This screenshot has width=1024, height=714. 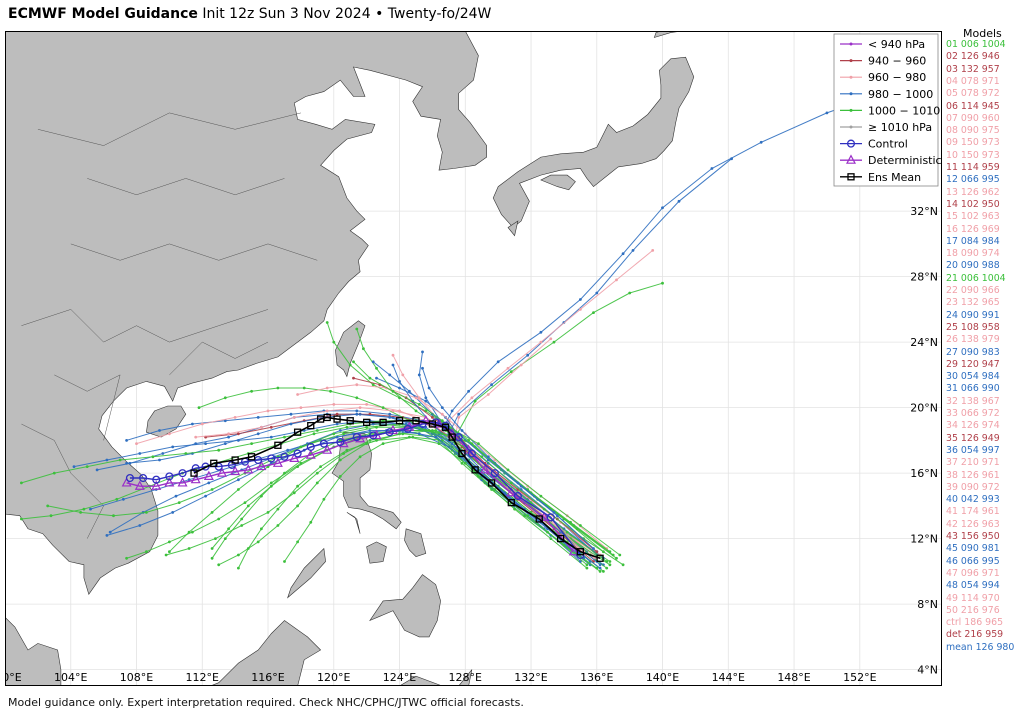 I want to click on mean-track-point, so click(x=337, y=419).